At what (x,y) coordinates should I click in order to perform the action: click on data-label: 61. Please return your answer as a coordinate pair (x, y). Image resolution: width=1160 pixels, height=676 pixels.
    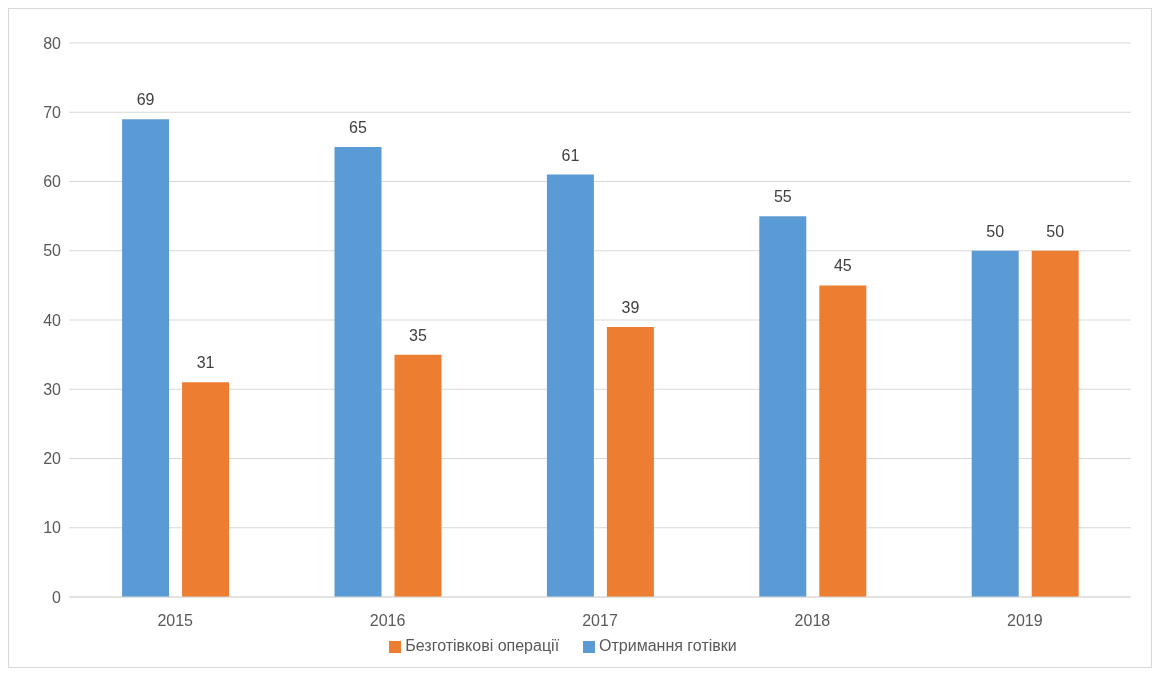
    Looking at the image, I should click on (570, 155).